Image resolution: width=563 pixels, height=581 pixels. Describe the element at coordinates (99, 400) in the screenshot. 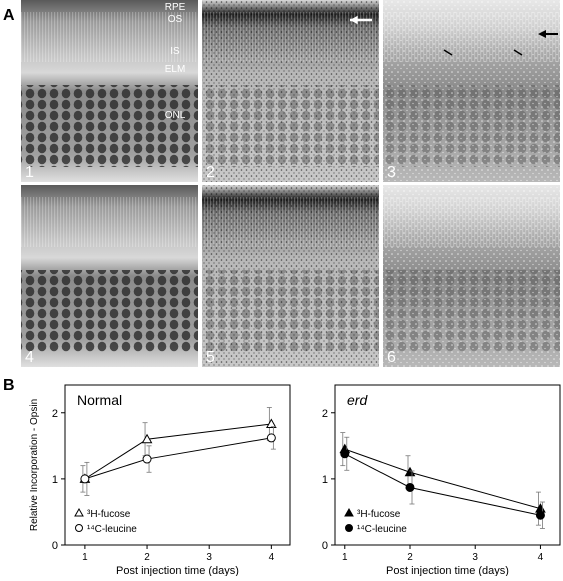

I see `chart-title: Normal` at that location.